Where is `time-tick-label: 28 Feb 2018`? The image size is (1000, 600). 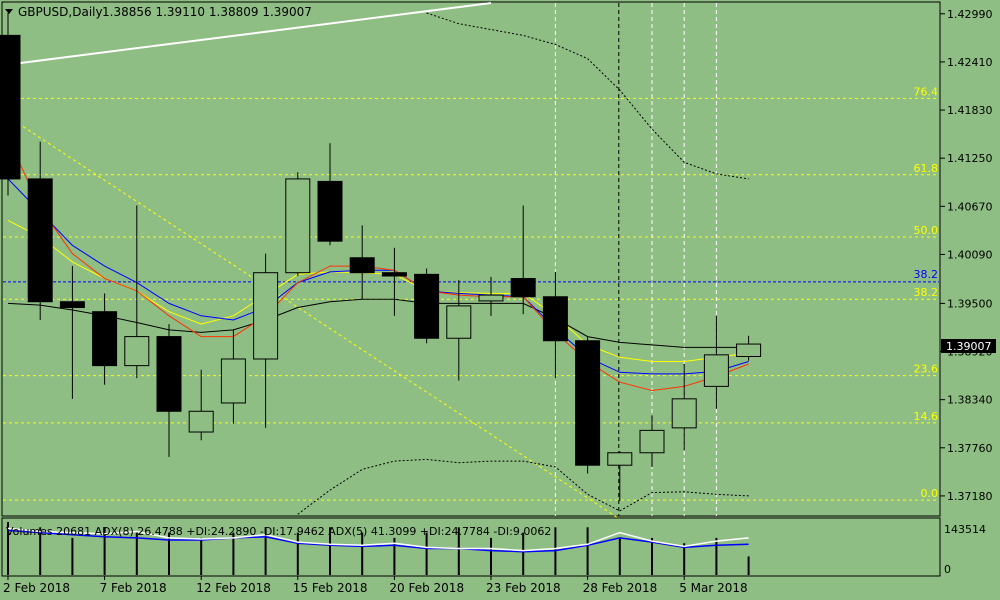 time-tick-label: 28 Feb 2018 is located at coordinates (620, 588).